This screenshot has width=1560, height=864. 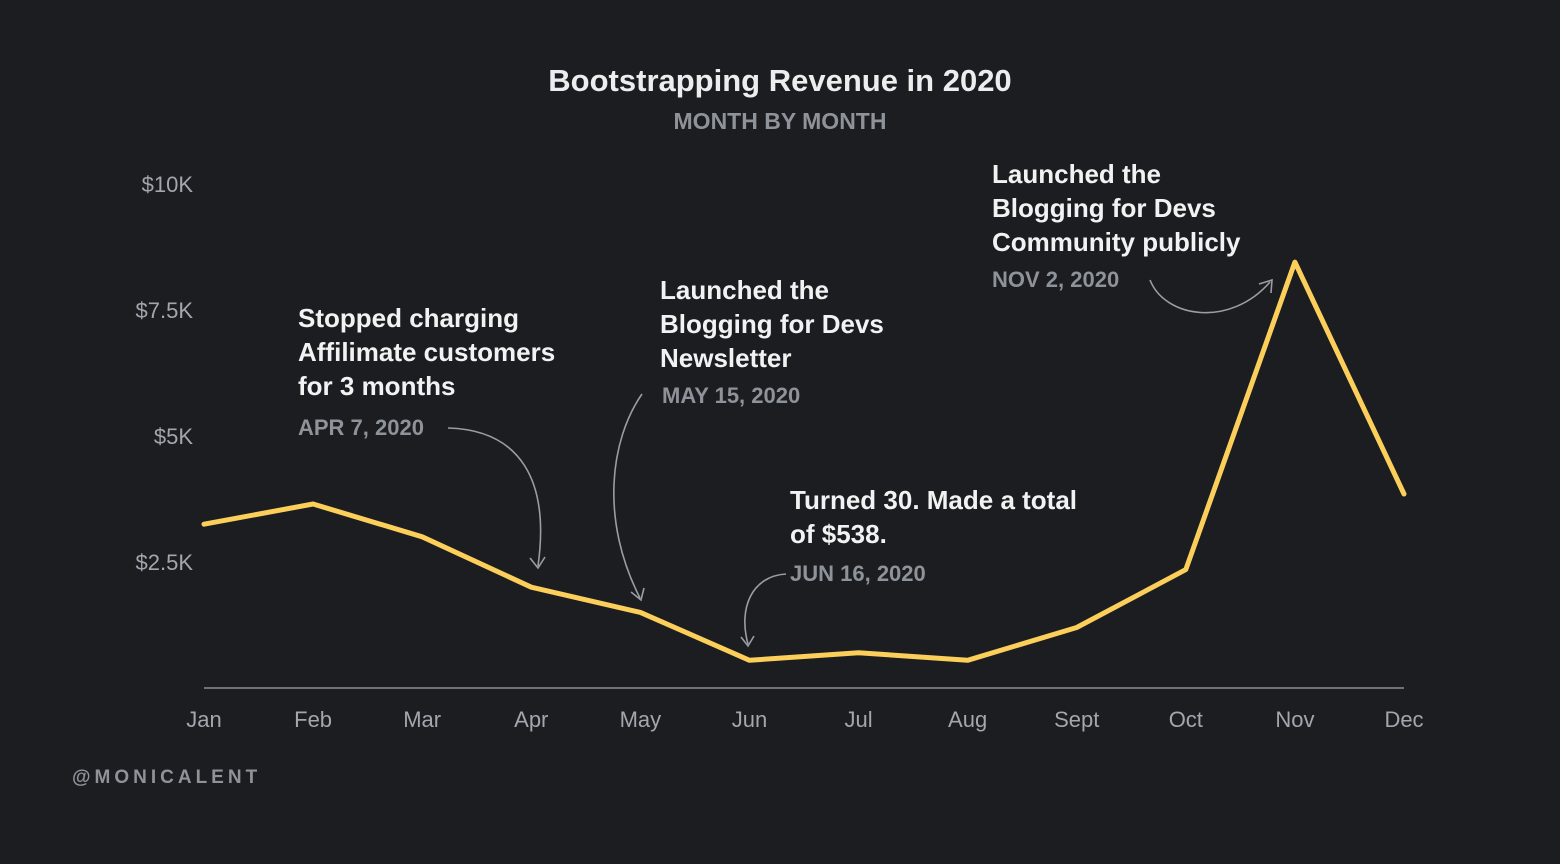 I want to click on annotation-jun-date: JUN 16, 2020, so click(x=858, y=573).